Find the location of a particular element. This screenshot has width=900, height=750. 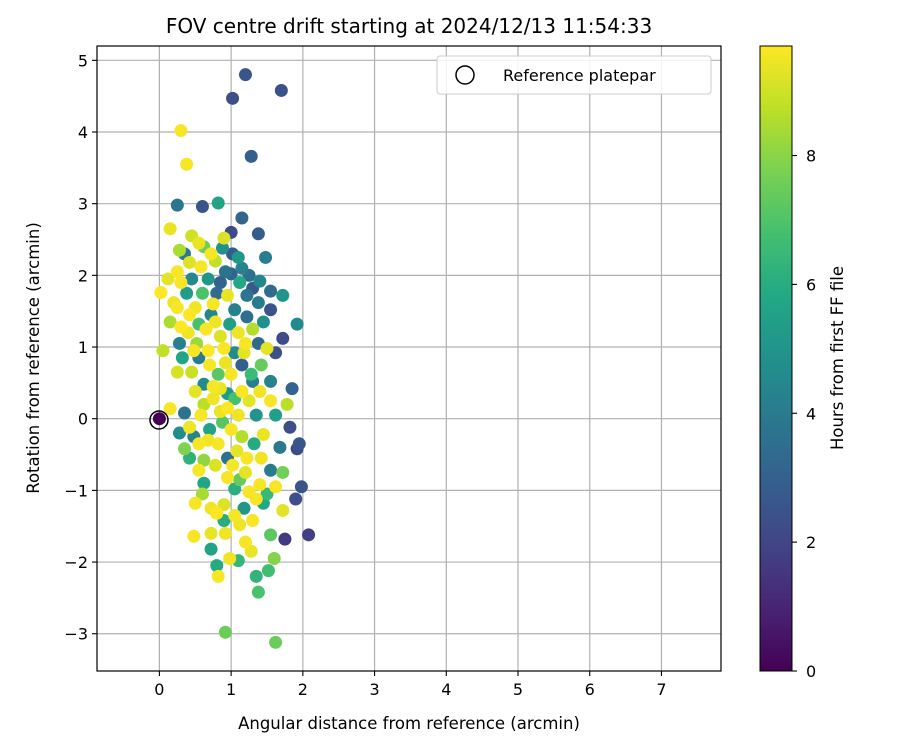

legend-box is located at coordinates (574, 75).